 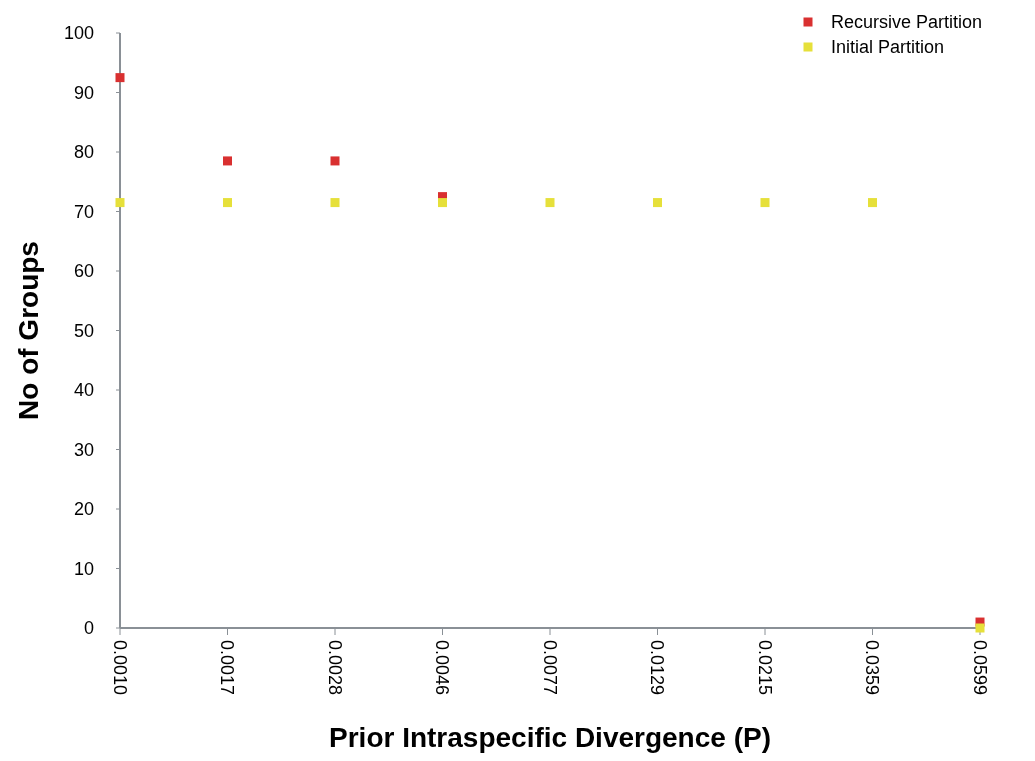 I want to click on x-tick-label: 0.0046, so click(x=442, y=668).